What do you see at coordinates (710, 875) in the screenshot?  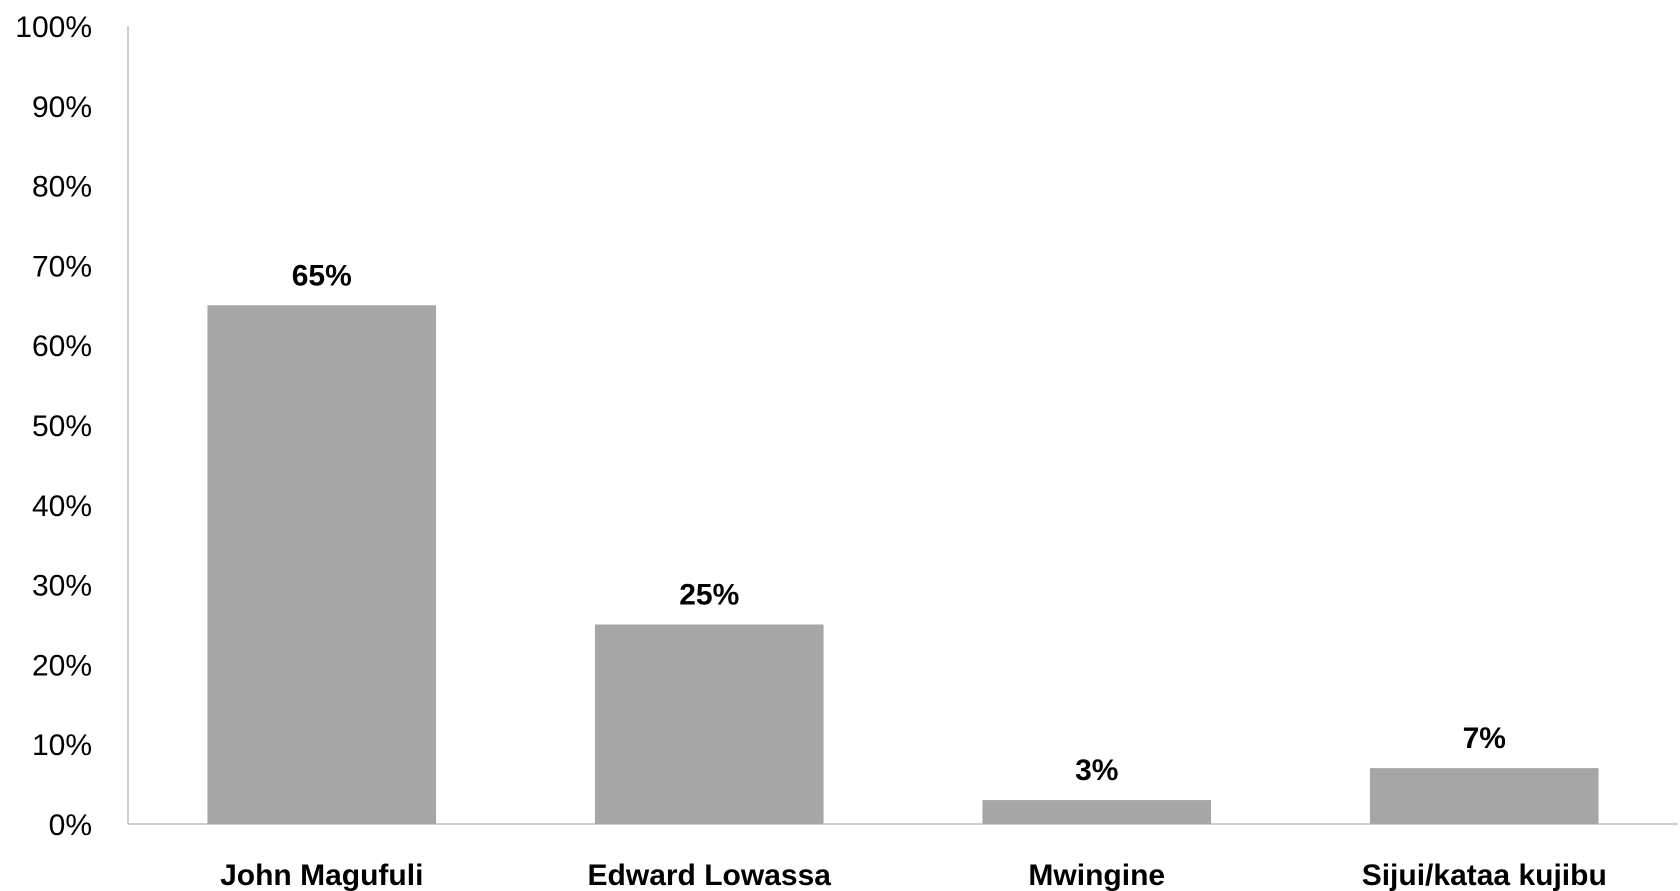 I see `x-category-label: Edward Lowassa` at bounding box center [710, 875].